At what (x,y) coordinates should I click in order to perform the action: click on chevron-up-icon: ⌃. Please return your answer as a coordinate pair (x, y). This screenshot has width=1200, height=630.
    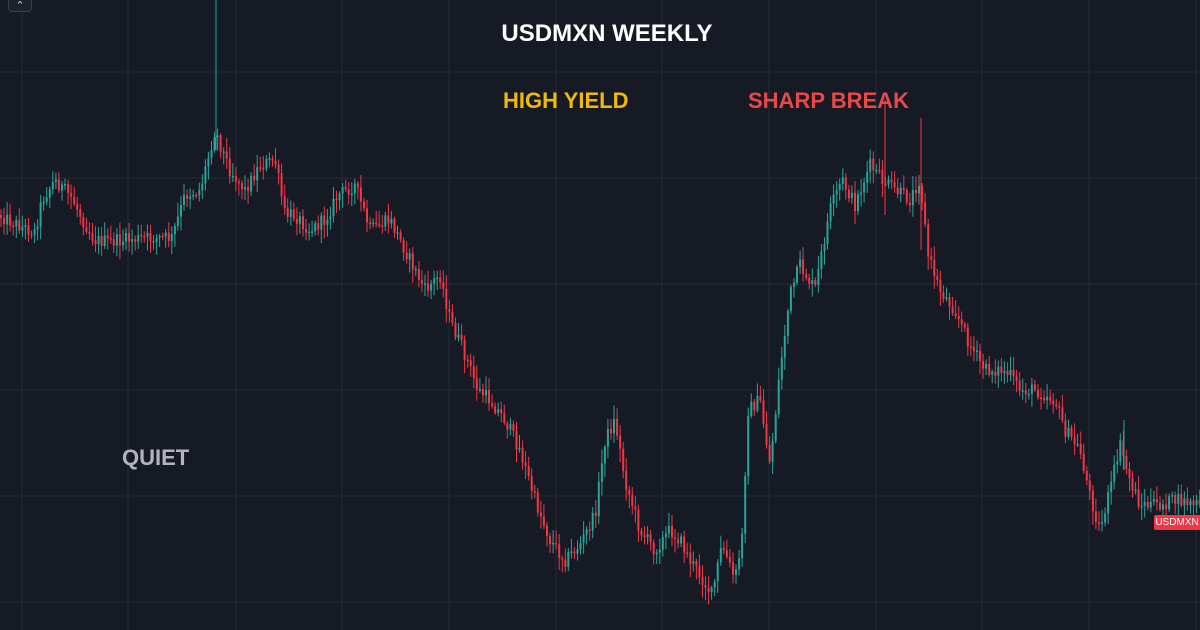
    Looking at the image, I should click on (20, 6).